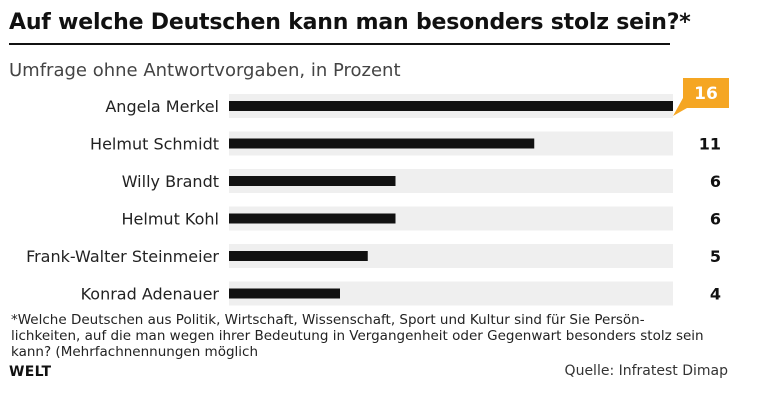 This screenshot has height=403, width=775. What do you see at coordinates (205, 70) in the screenshot?
I see `chart-subtitle: Umfrage ohne Antwortvorgaben, in Prozent` at bounding box center [205, 70].